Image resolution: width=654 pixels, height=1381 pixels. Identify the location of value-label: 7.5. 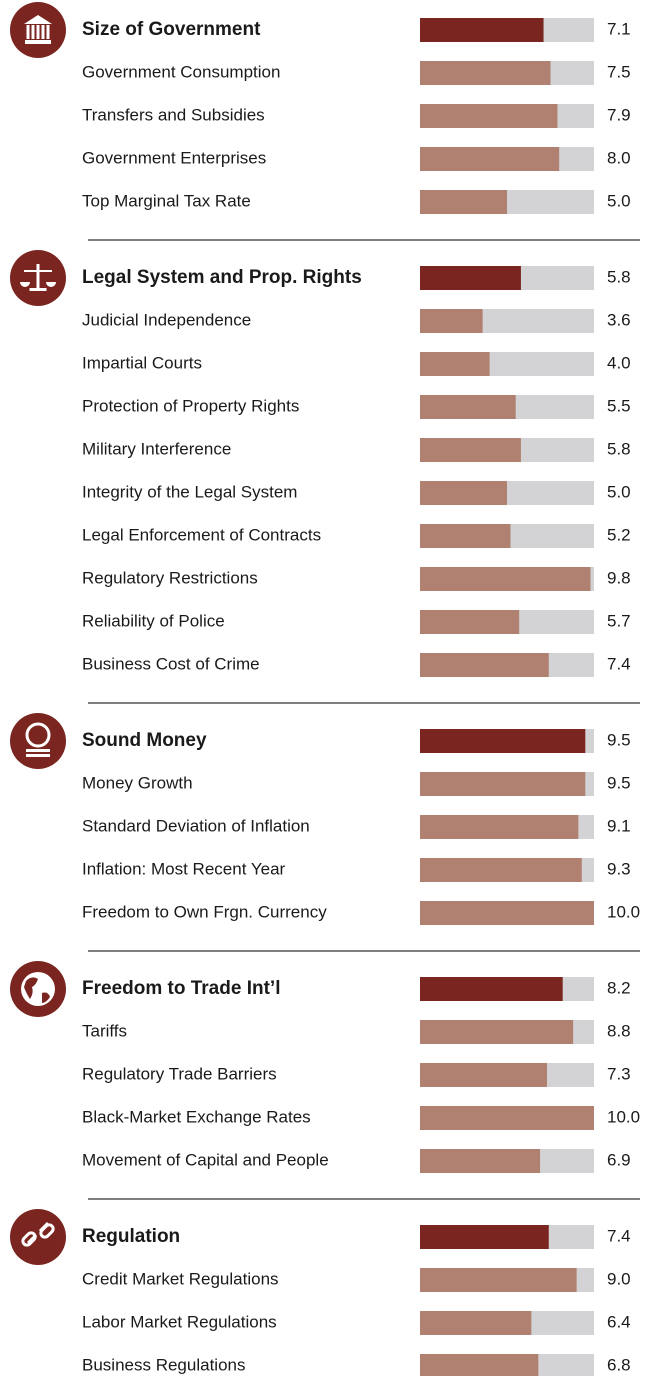
(619, 71).